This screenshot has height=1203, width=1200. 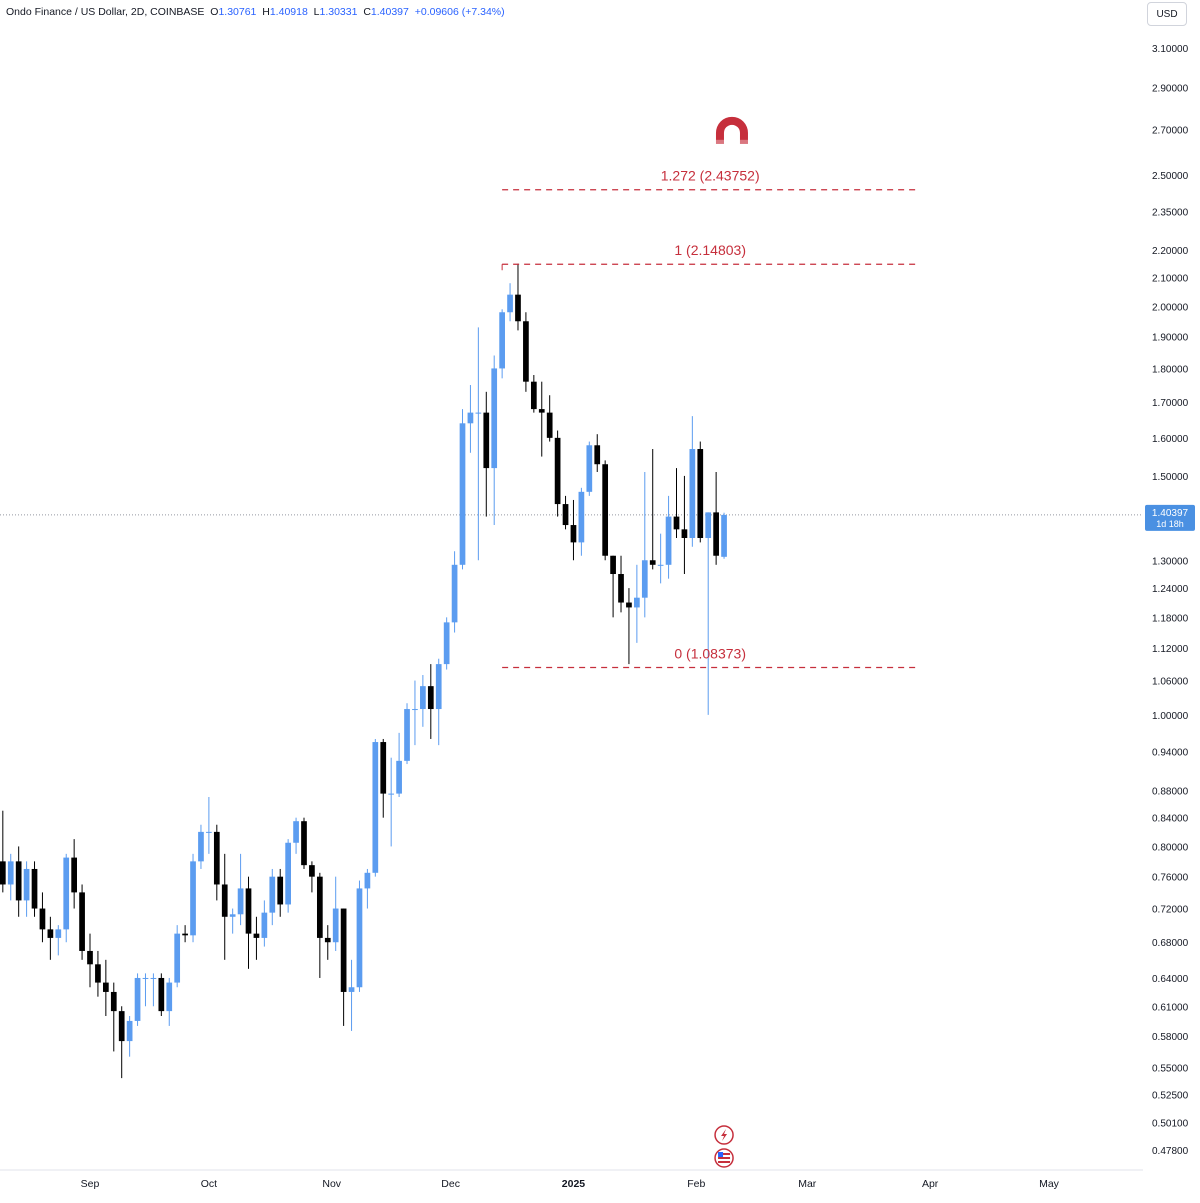 I want to click on currency-button: USD, so click(x=1167, y=14).